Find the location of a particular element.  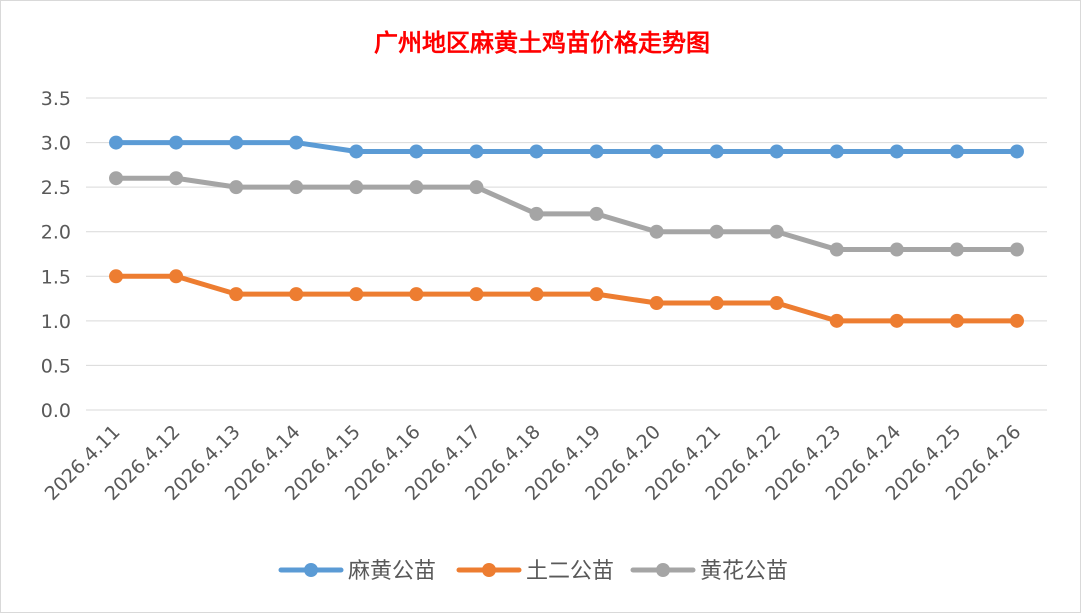

legend-label: 黄花公苗 is located at coordinates (744, 571).